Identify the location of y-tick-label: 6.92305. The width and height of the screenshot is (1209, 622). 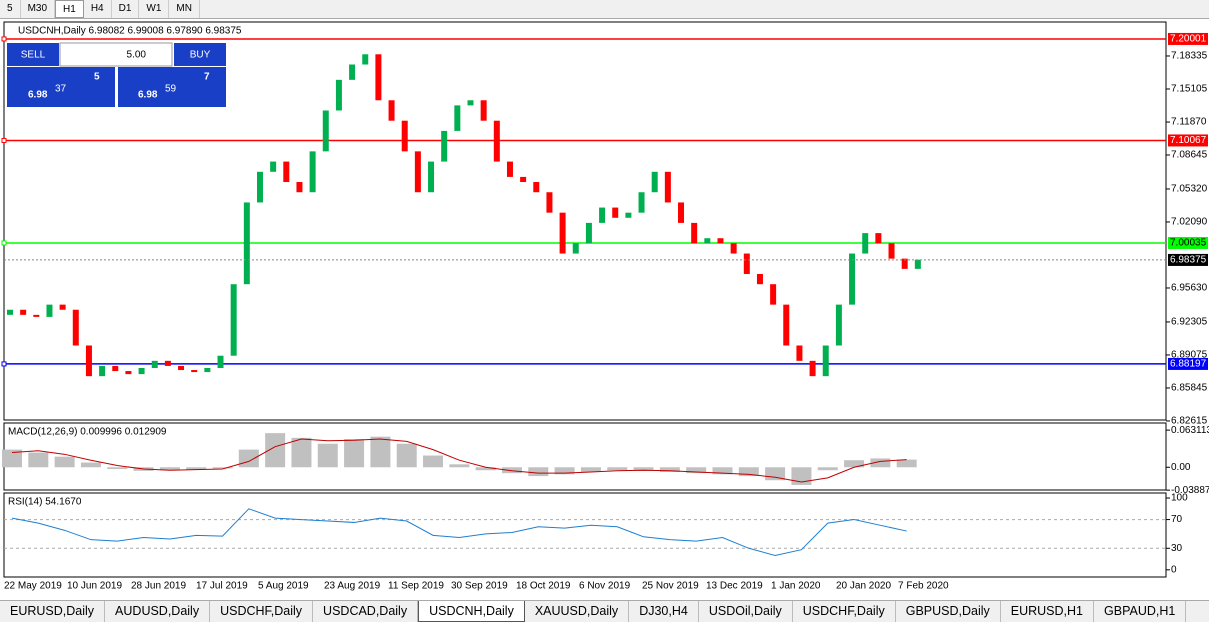
(1189, 322).